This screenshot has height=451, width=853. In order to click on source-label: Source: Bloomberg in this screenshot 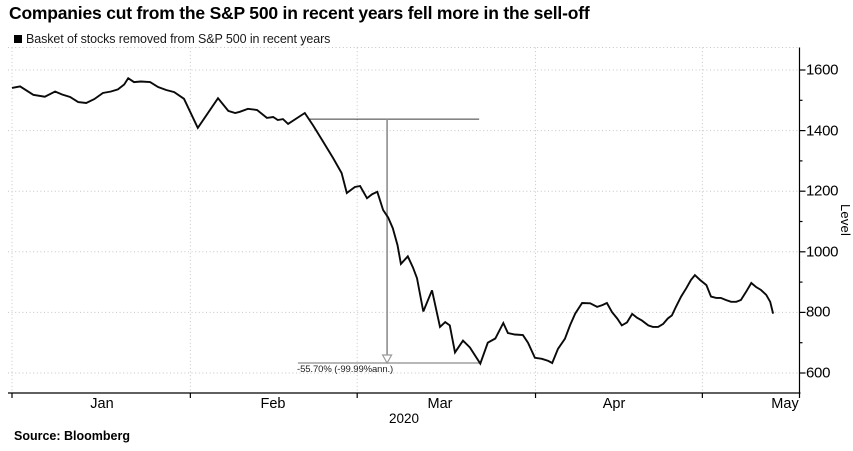, I will do `click(72, 436)`.